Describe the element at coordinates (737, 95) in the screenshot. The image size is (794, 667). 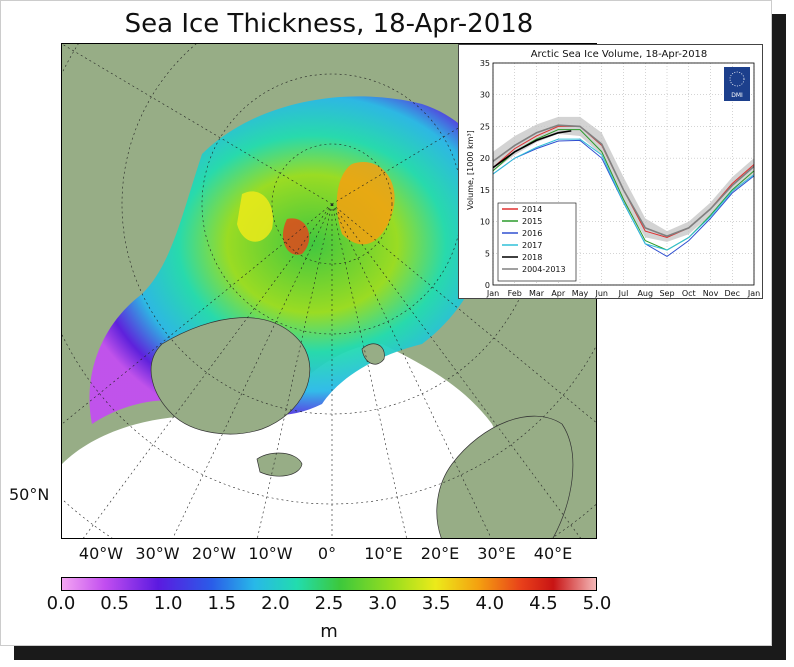
I see `logo-text: DMI` at that location.